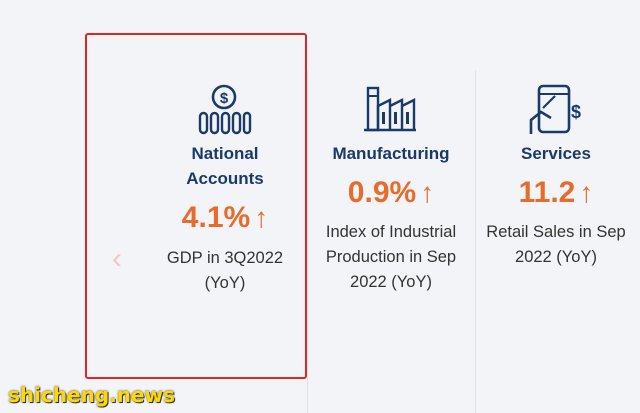  What do you see at coordinates (225, 270) in the screenshot?
I see `metric-description: GDP in 3Q2022 (YoY)` at bounding box center [225, 270].